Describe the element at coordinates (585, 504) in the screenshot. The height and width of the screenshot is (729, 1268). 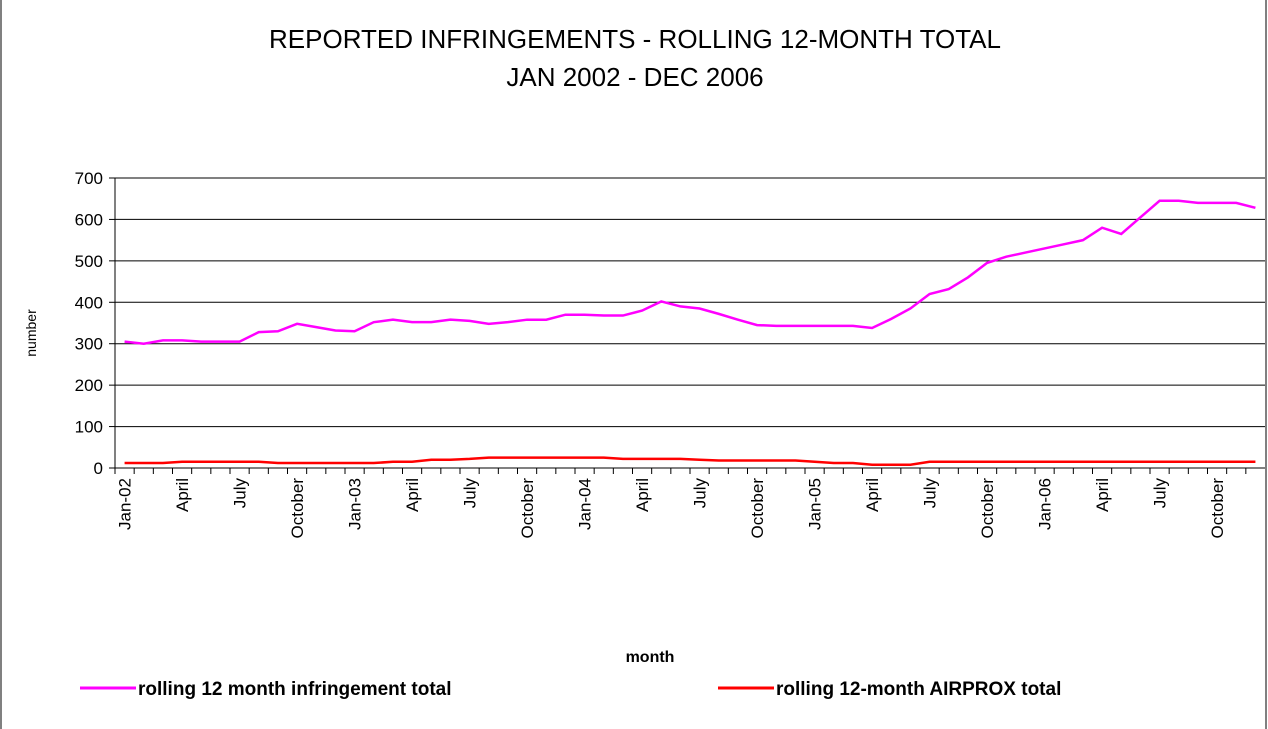
I see `x-tick-label: Jan-04` at that location.